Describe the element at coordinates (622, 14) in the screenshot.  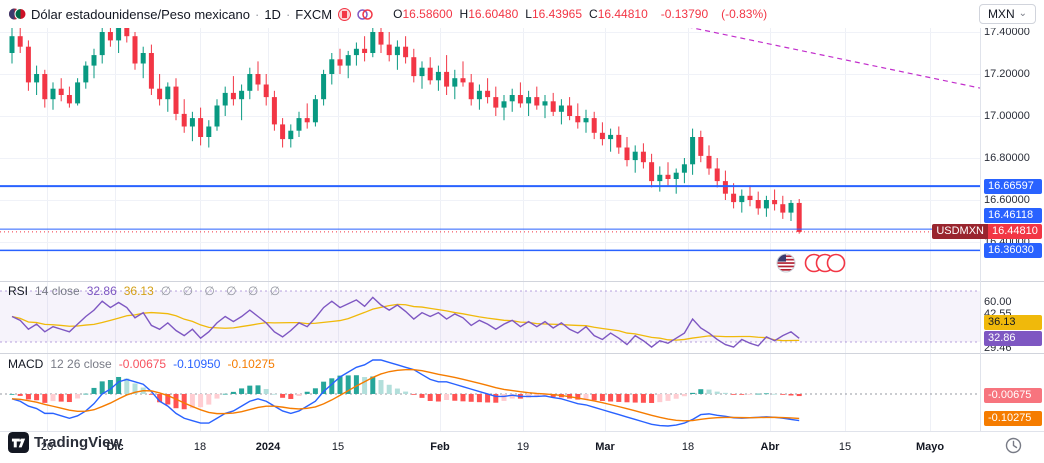
I see `close-value: 16.44810` at that location.